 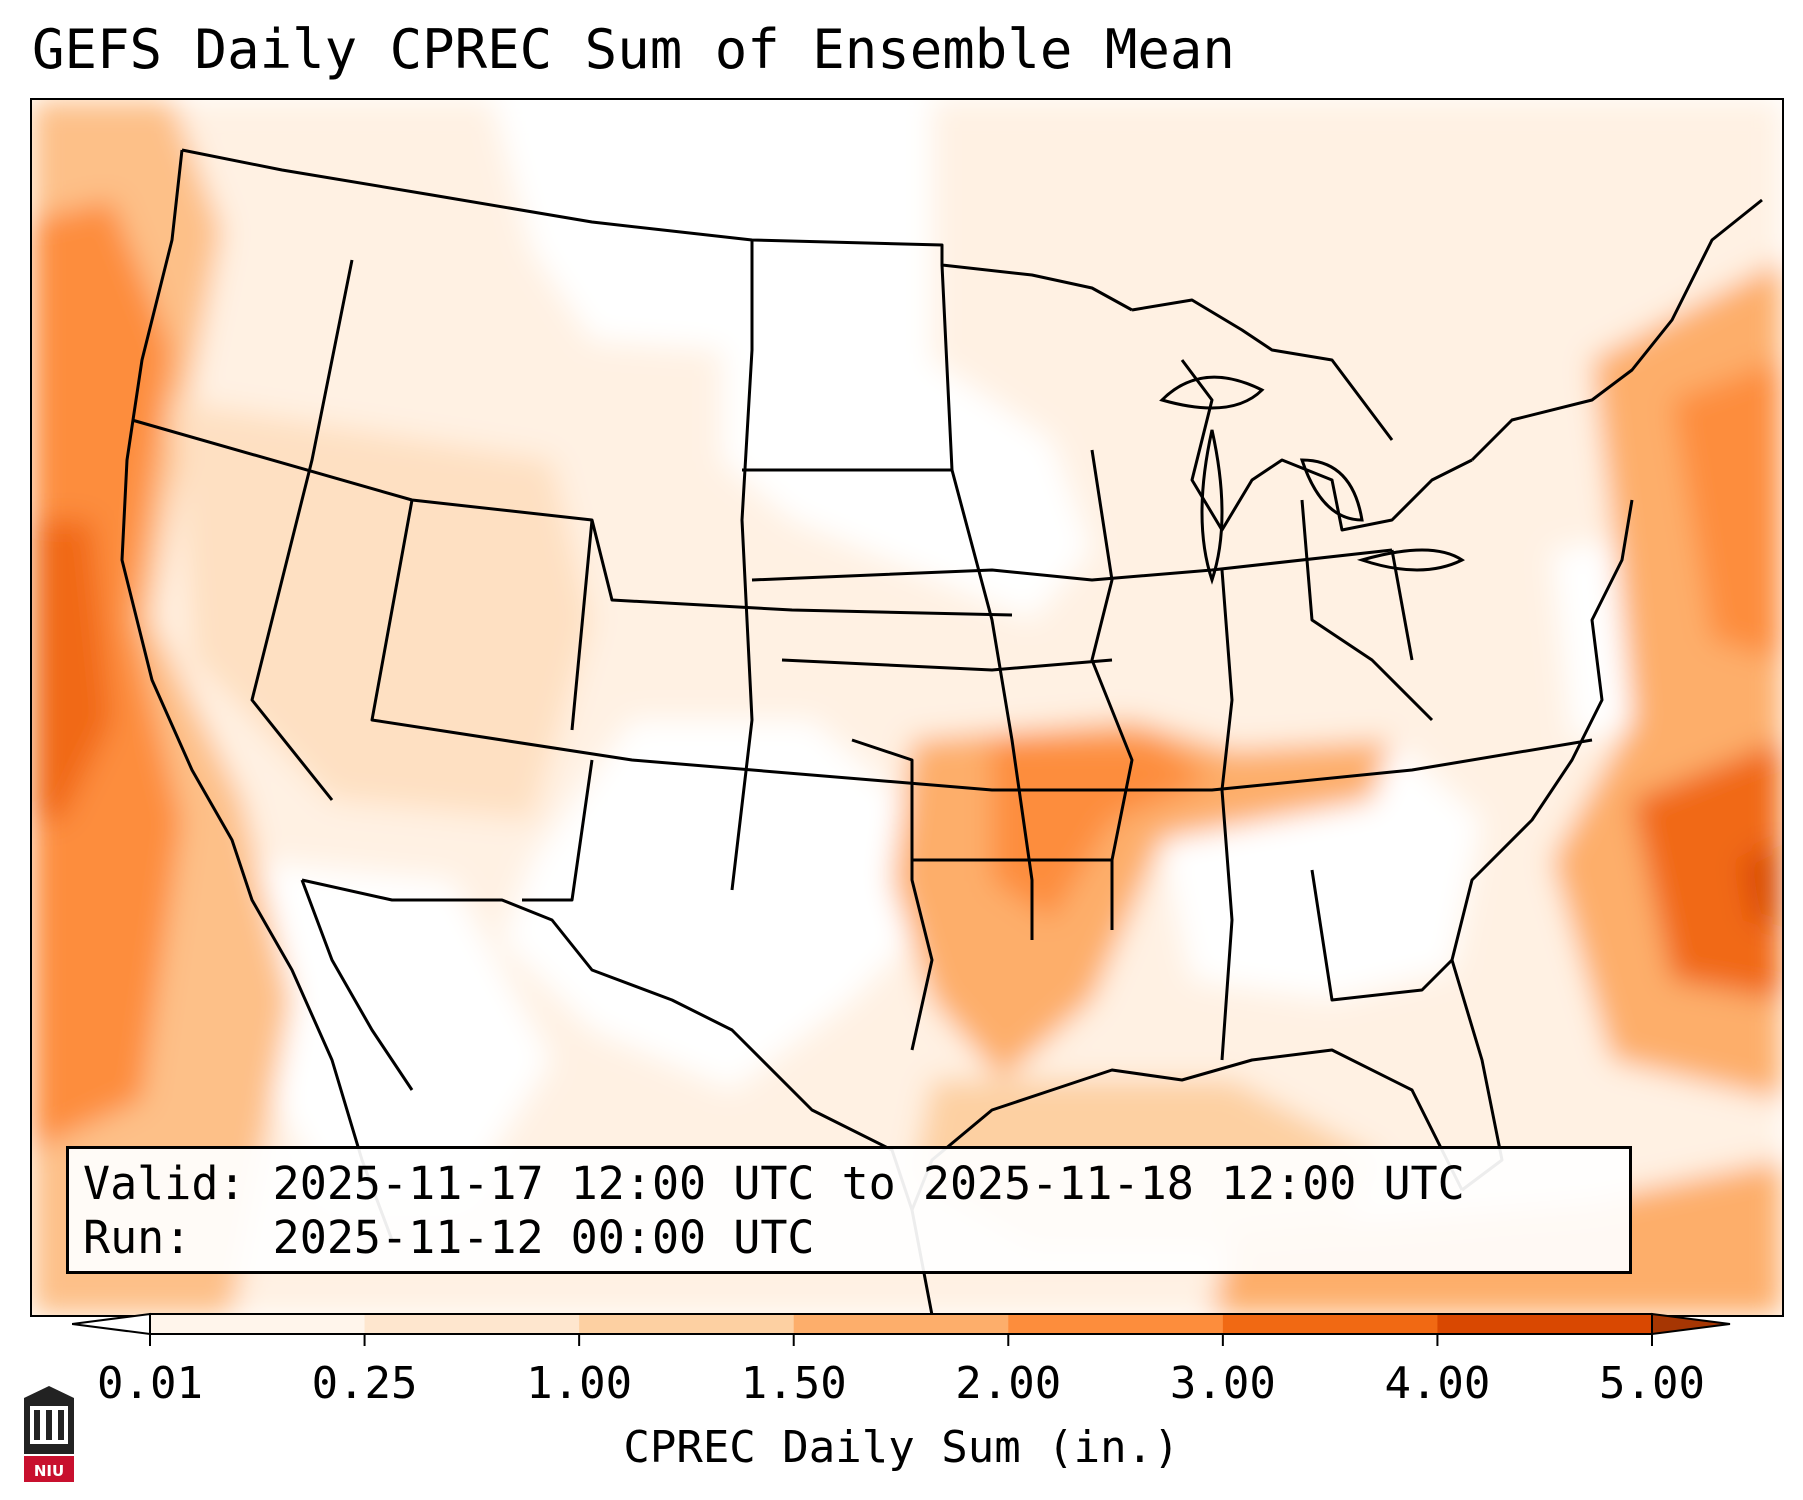 What do you see at coordinates (1312, 480) in the screenshot?
I see `great-lakes` at bounding box center [1312, 480].